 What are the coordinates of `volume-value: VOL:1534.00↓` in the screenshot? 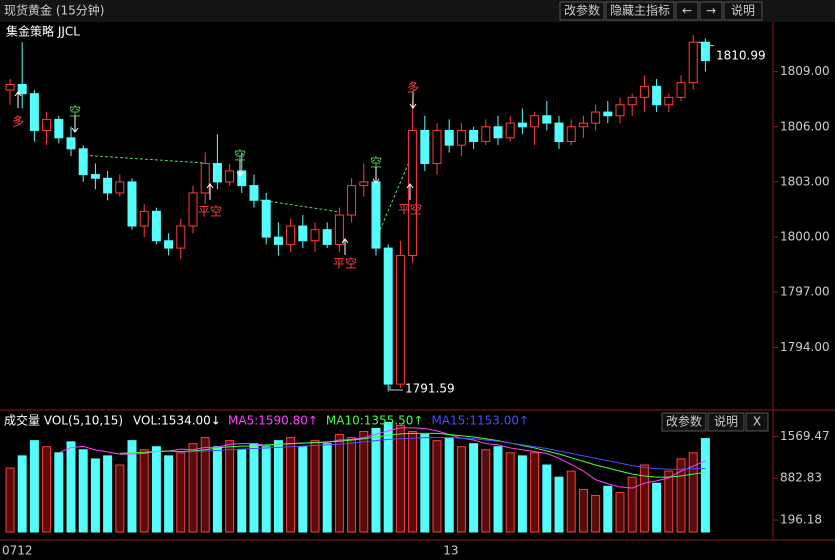 It's located at (177, 421).